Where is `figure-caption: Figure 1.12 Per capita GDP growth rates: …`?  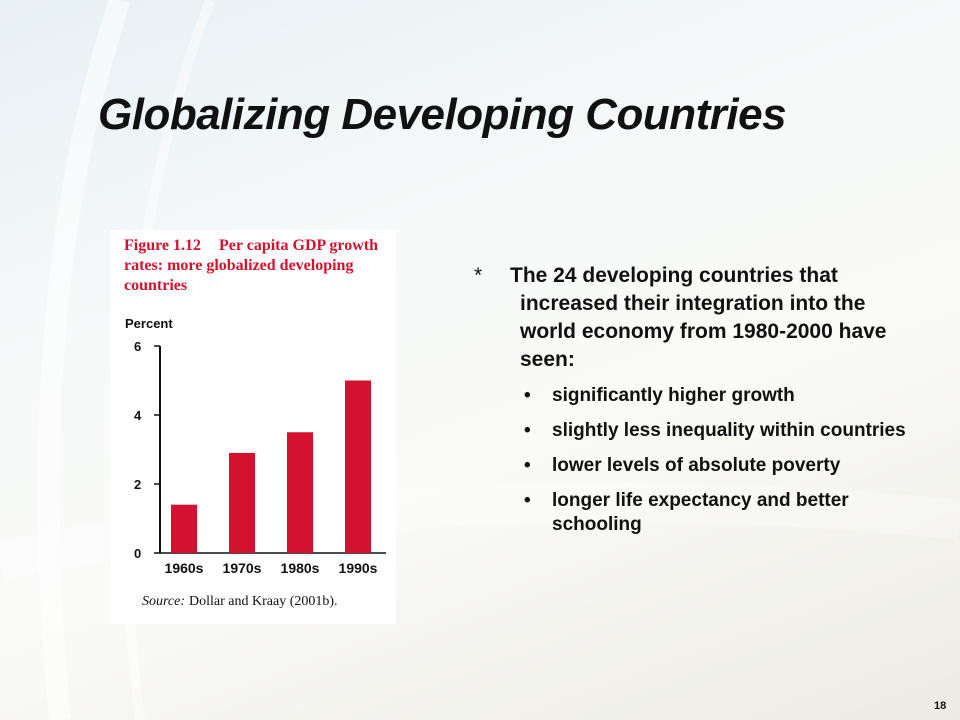 figure-caption: Figure 1.12 Per capita GDP growth rates: … is located at coordinates (256, 266).